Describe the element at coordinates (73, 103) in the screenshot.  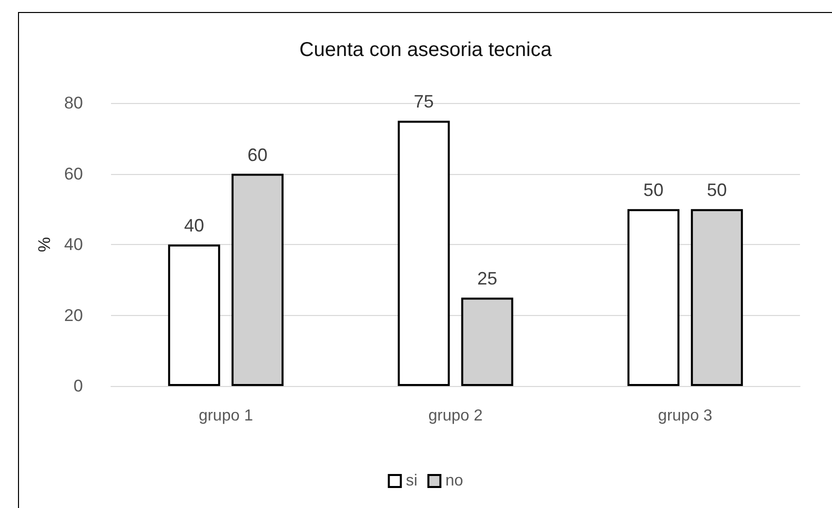
I see `y-tick-label: 80` at that location.